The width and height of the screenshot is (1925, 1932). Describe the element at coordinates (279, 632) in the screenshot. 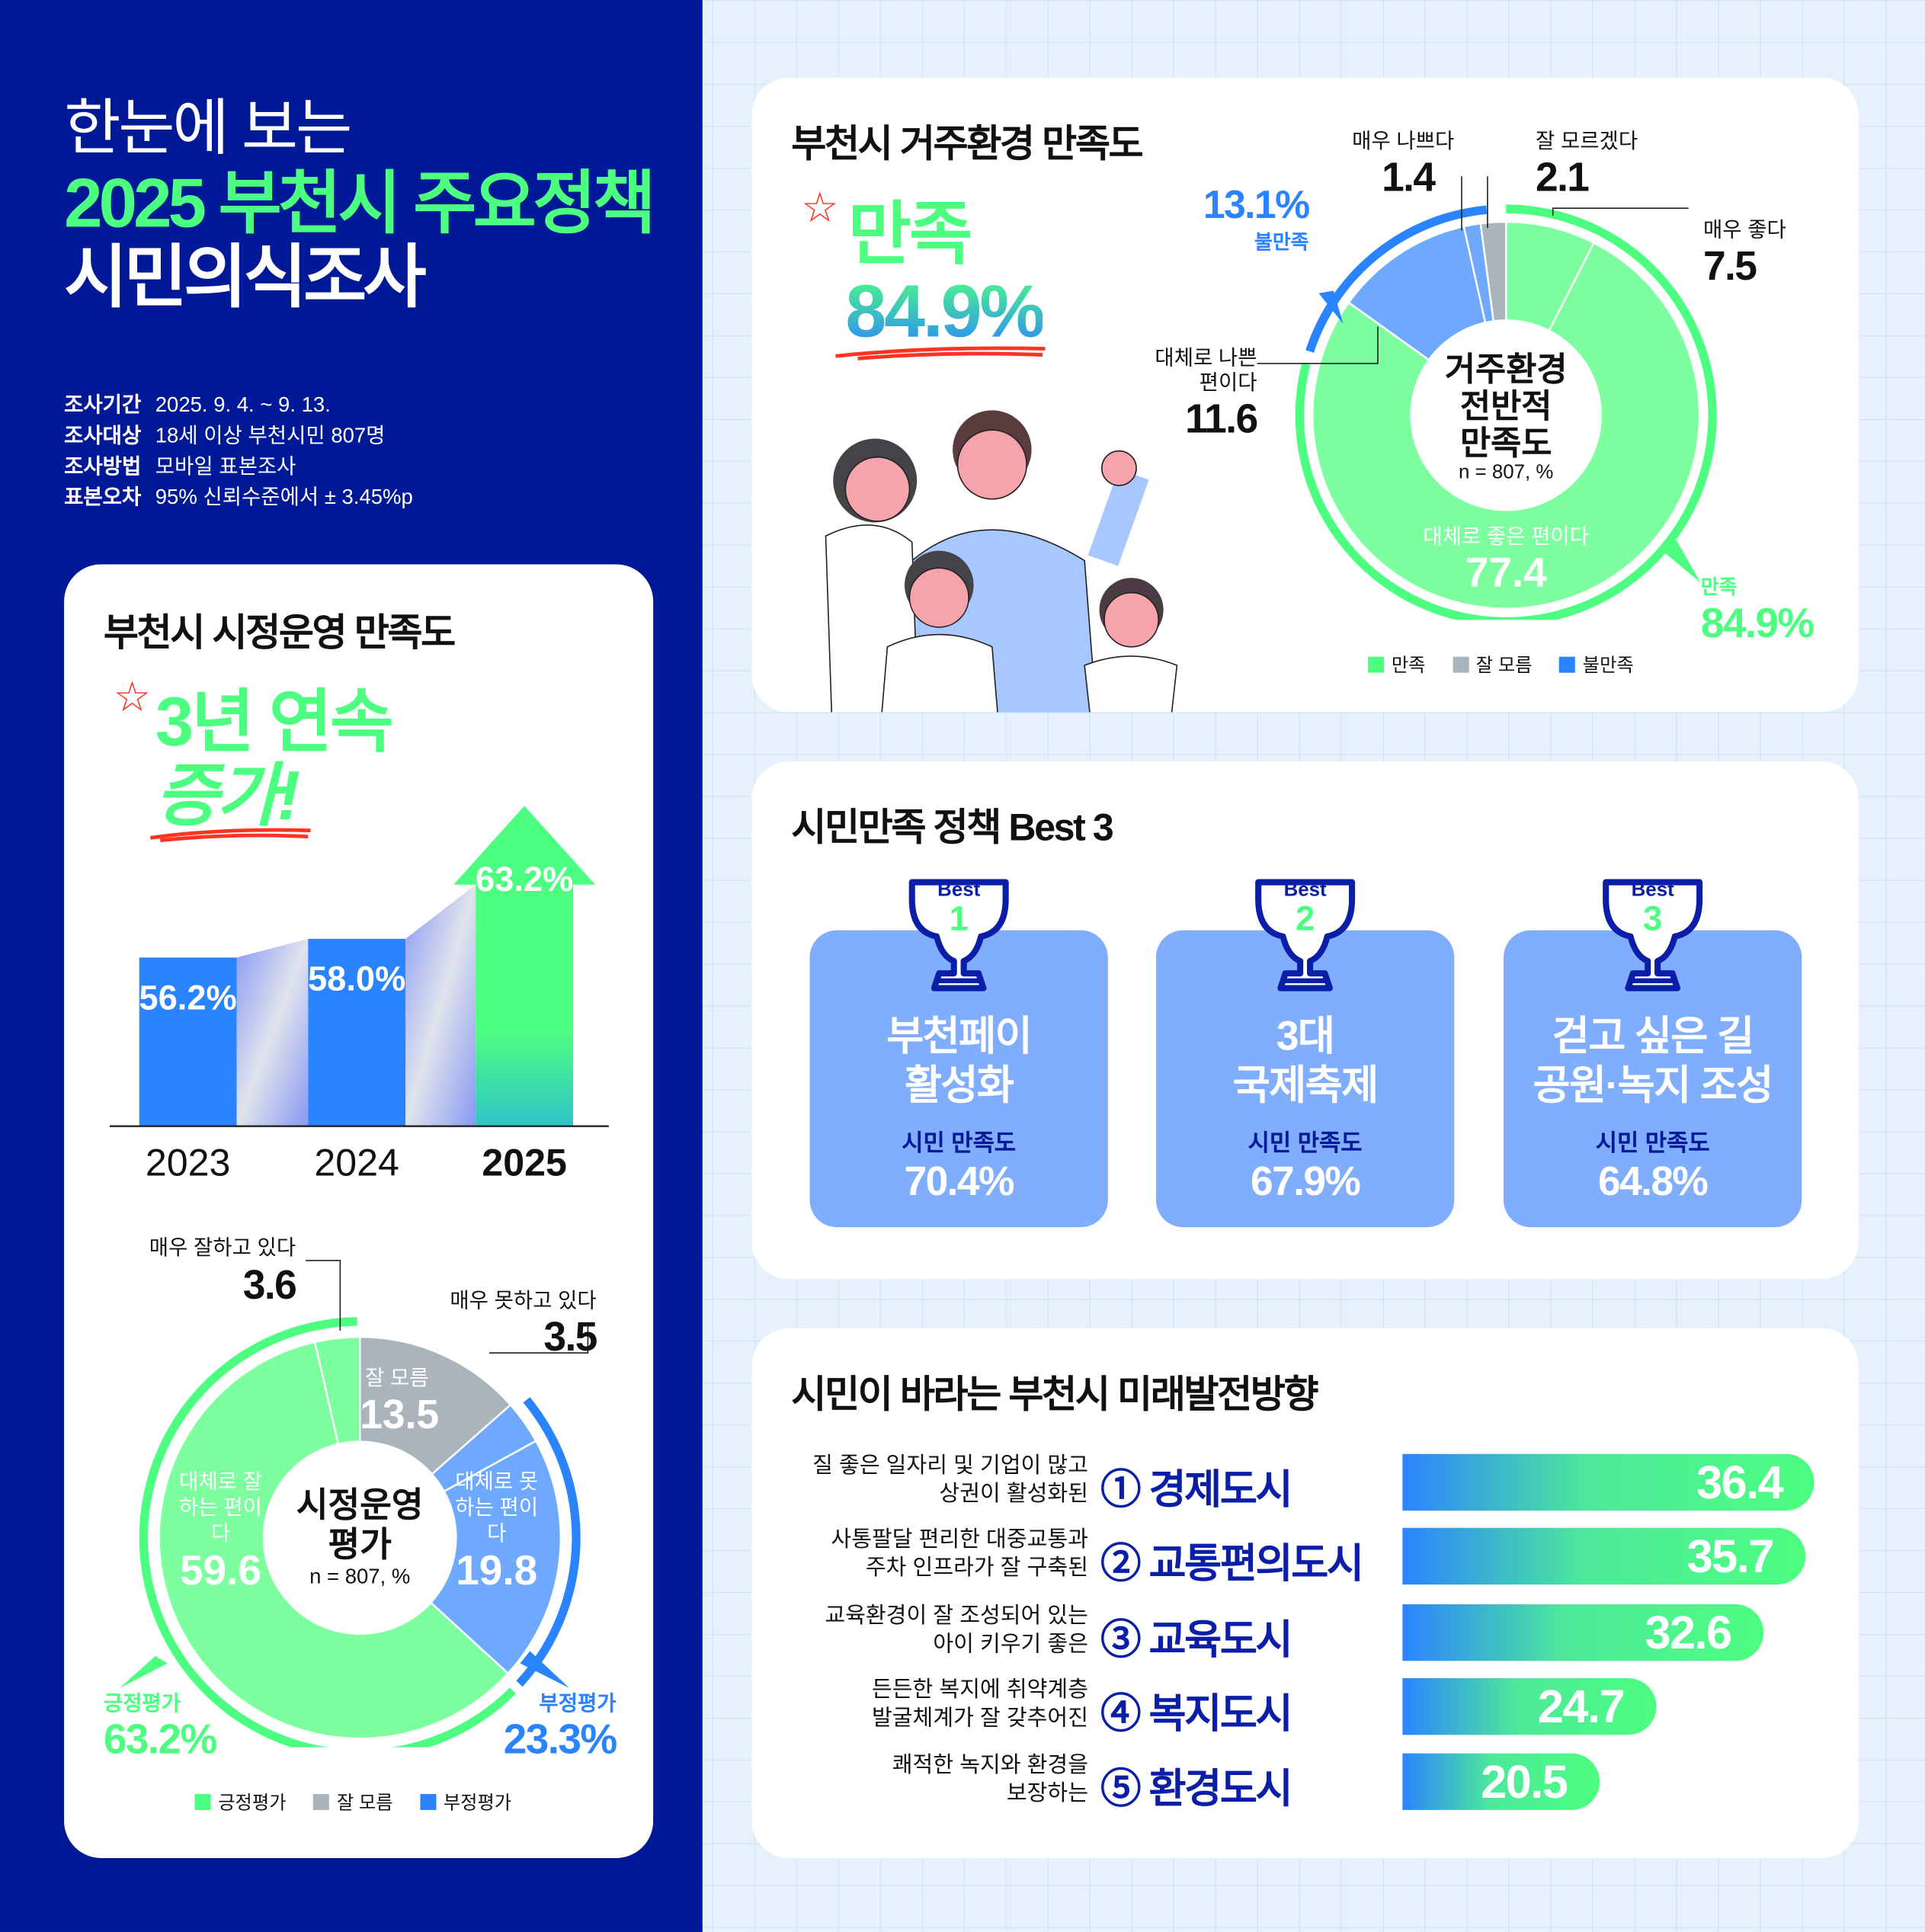

I see `card-title: 부천시 시정운영 만족도` at that location.